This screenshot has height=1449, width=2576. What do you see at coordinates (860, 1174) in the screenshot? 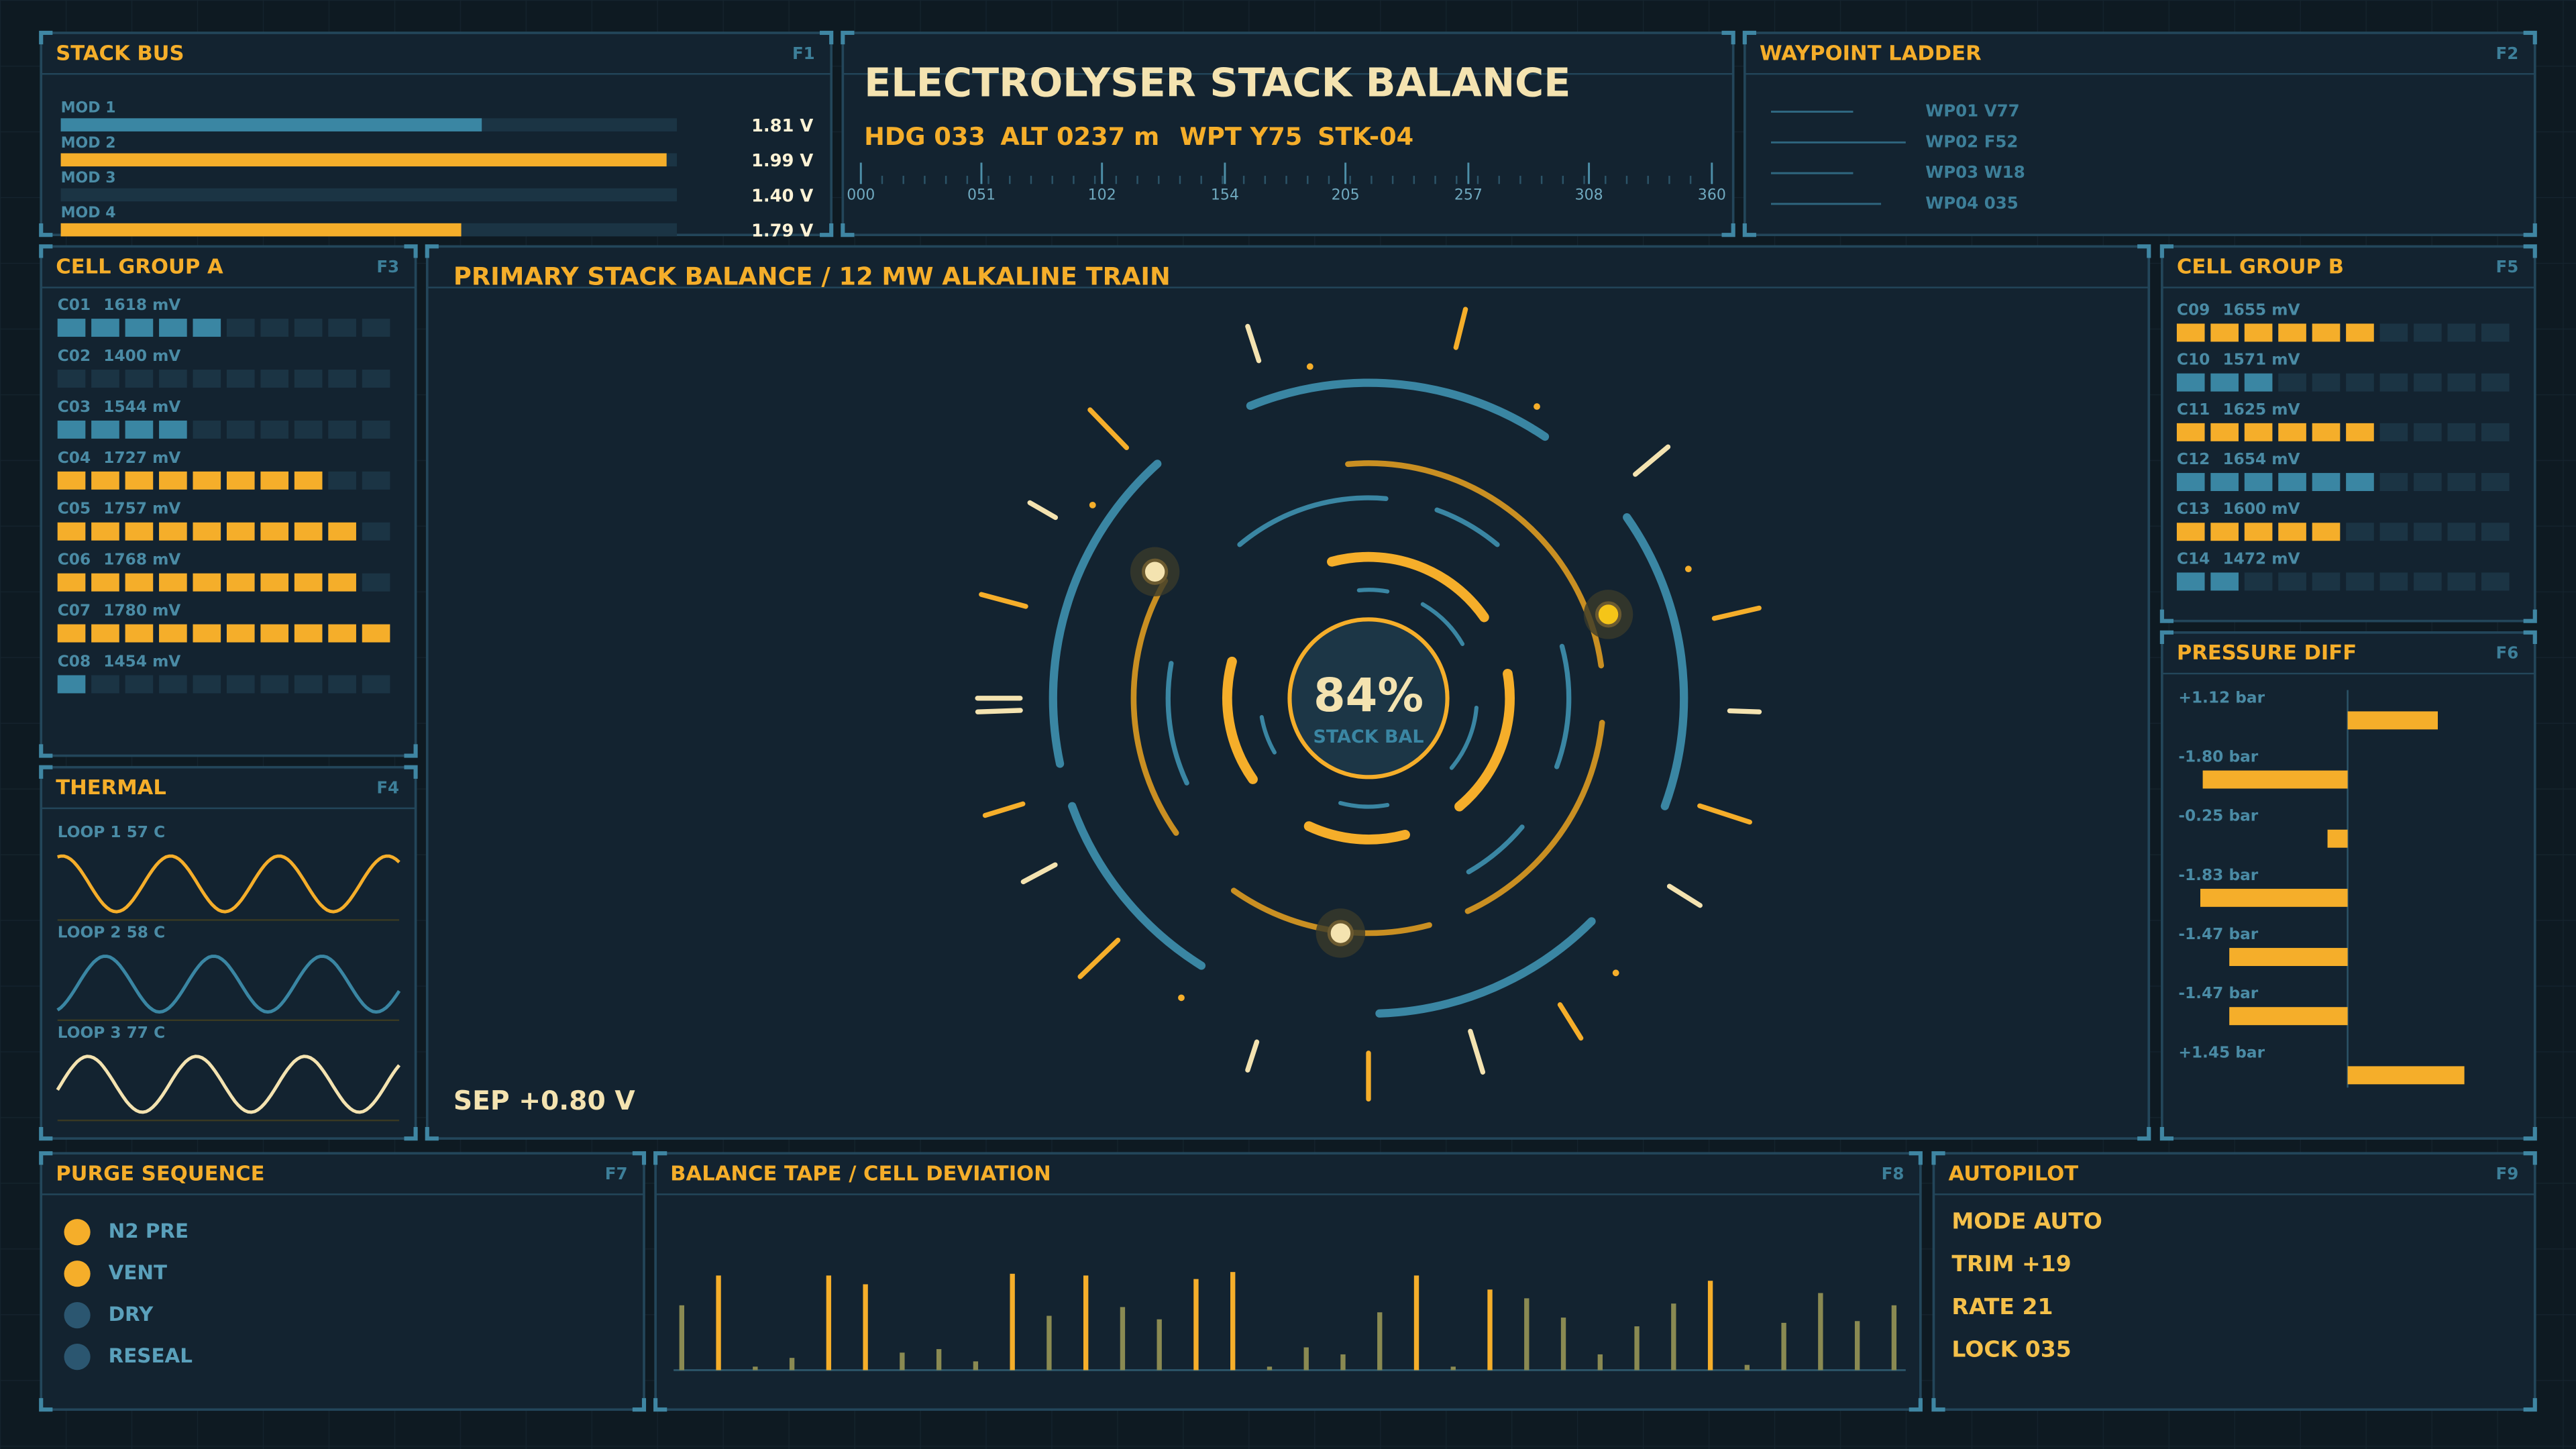
I see `panel-title: BALANCE TAPE / CELL DEVIATION` at bounding box center [860, 1174].